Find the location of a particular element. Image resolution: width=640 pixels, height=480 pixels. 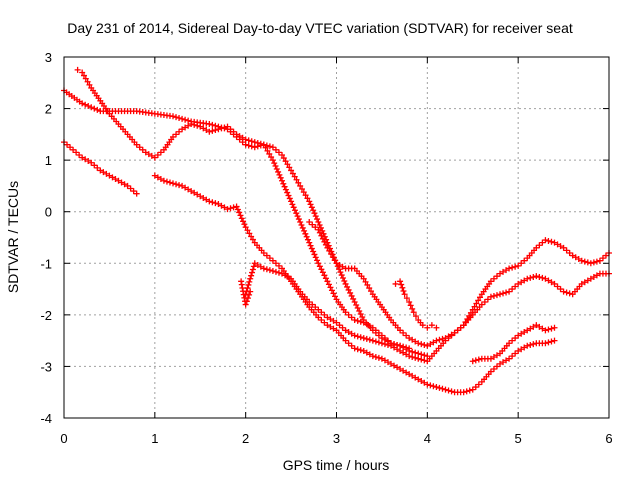

x-tick-label: 0 is located at coordinates (63, 438).